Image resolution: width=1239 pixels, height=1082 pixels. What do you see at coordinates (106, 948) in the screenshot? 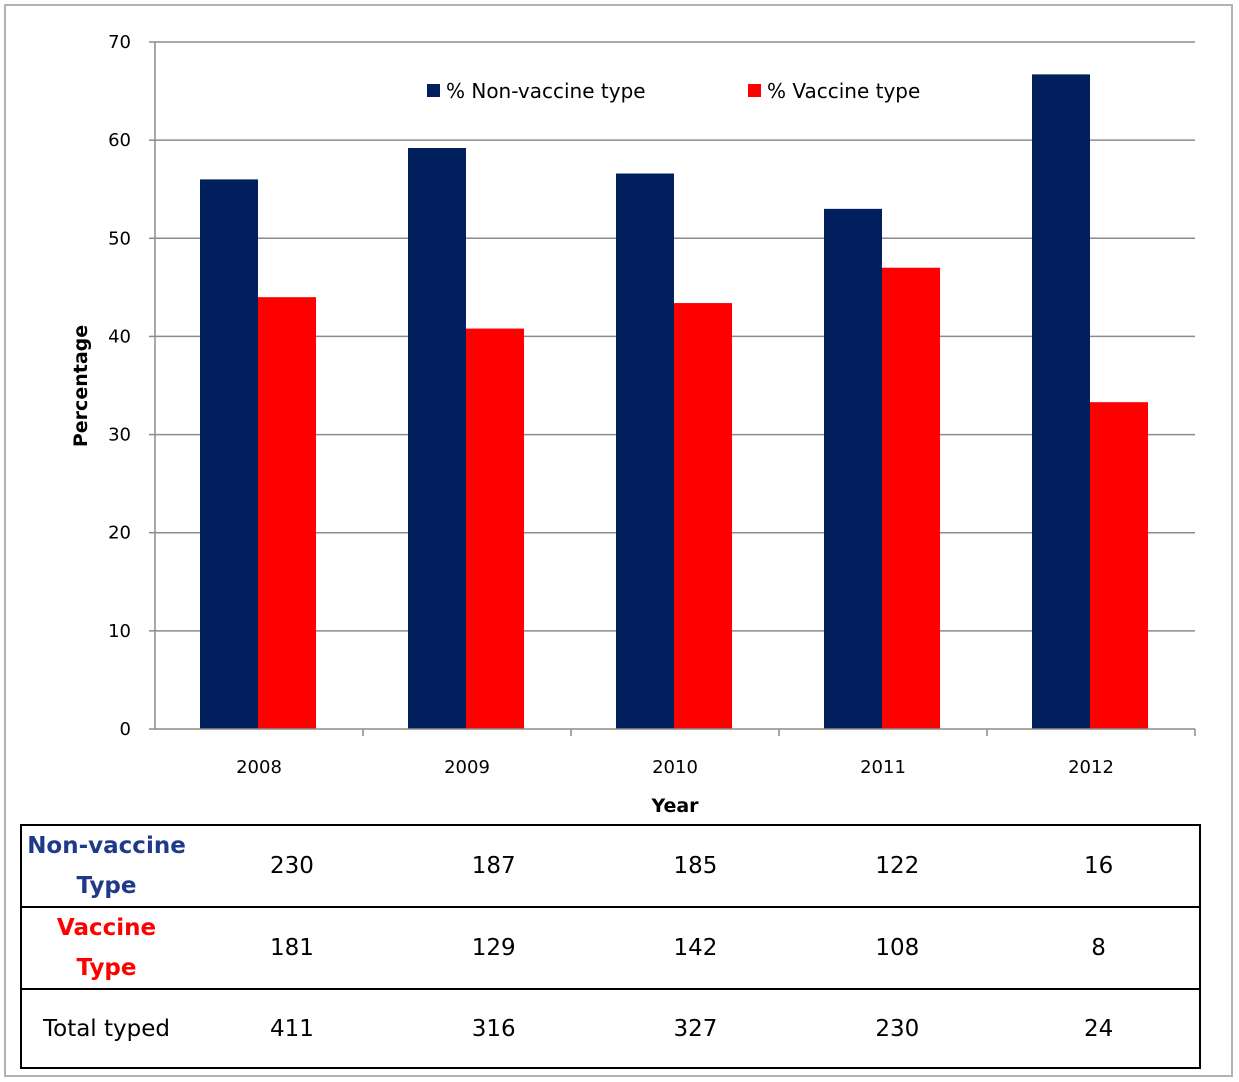
I see `row-label-vaccine: Vaccine Type` at bounding box center [106, 948].